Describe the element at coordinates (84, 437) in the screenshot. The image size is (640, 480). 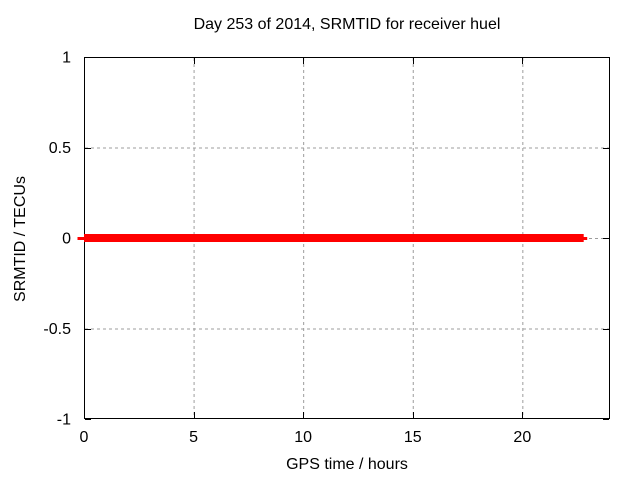
I see `x-tick-label: 0` at that location.